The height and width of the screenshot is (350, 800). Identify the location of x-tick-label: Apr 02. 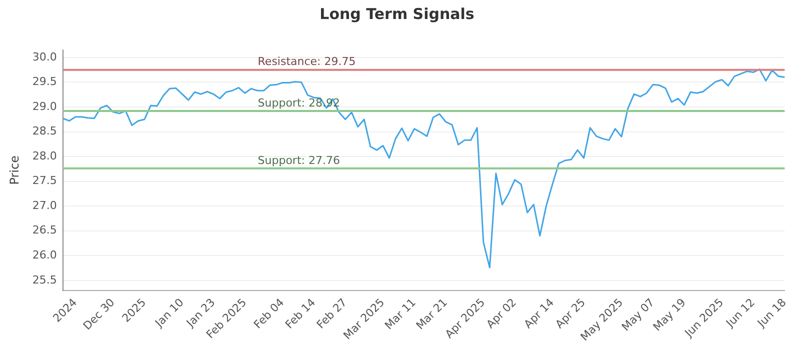
(501, 313).